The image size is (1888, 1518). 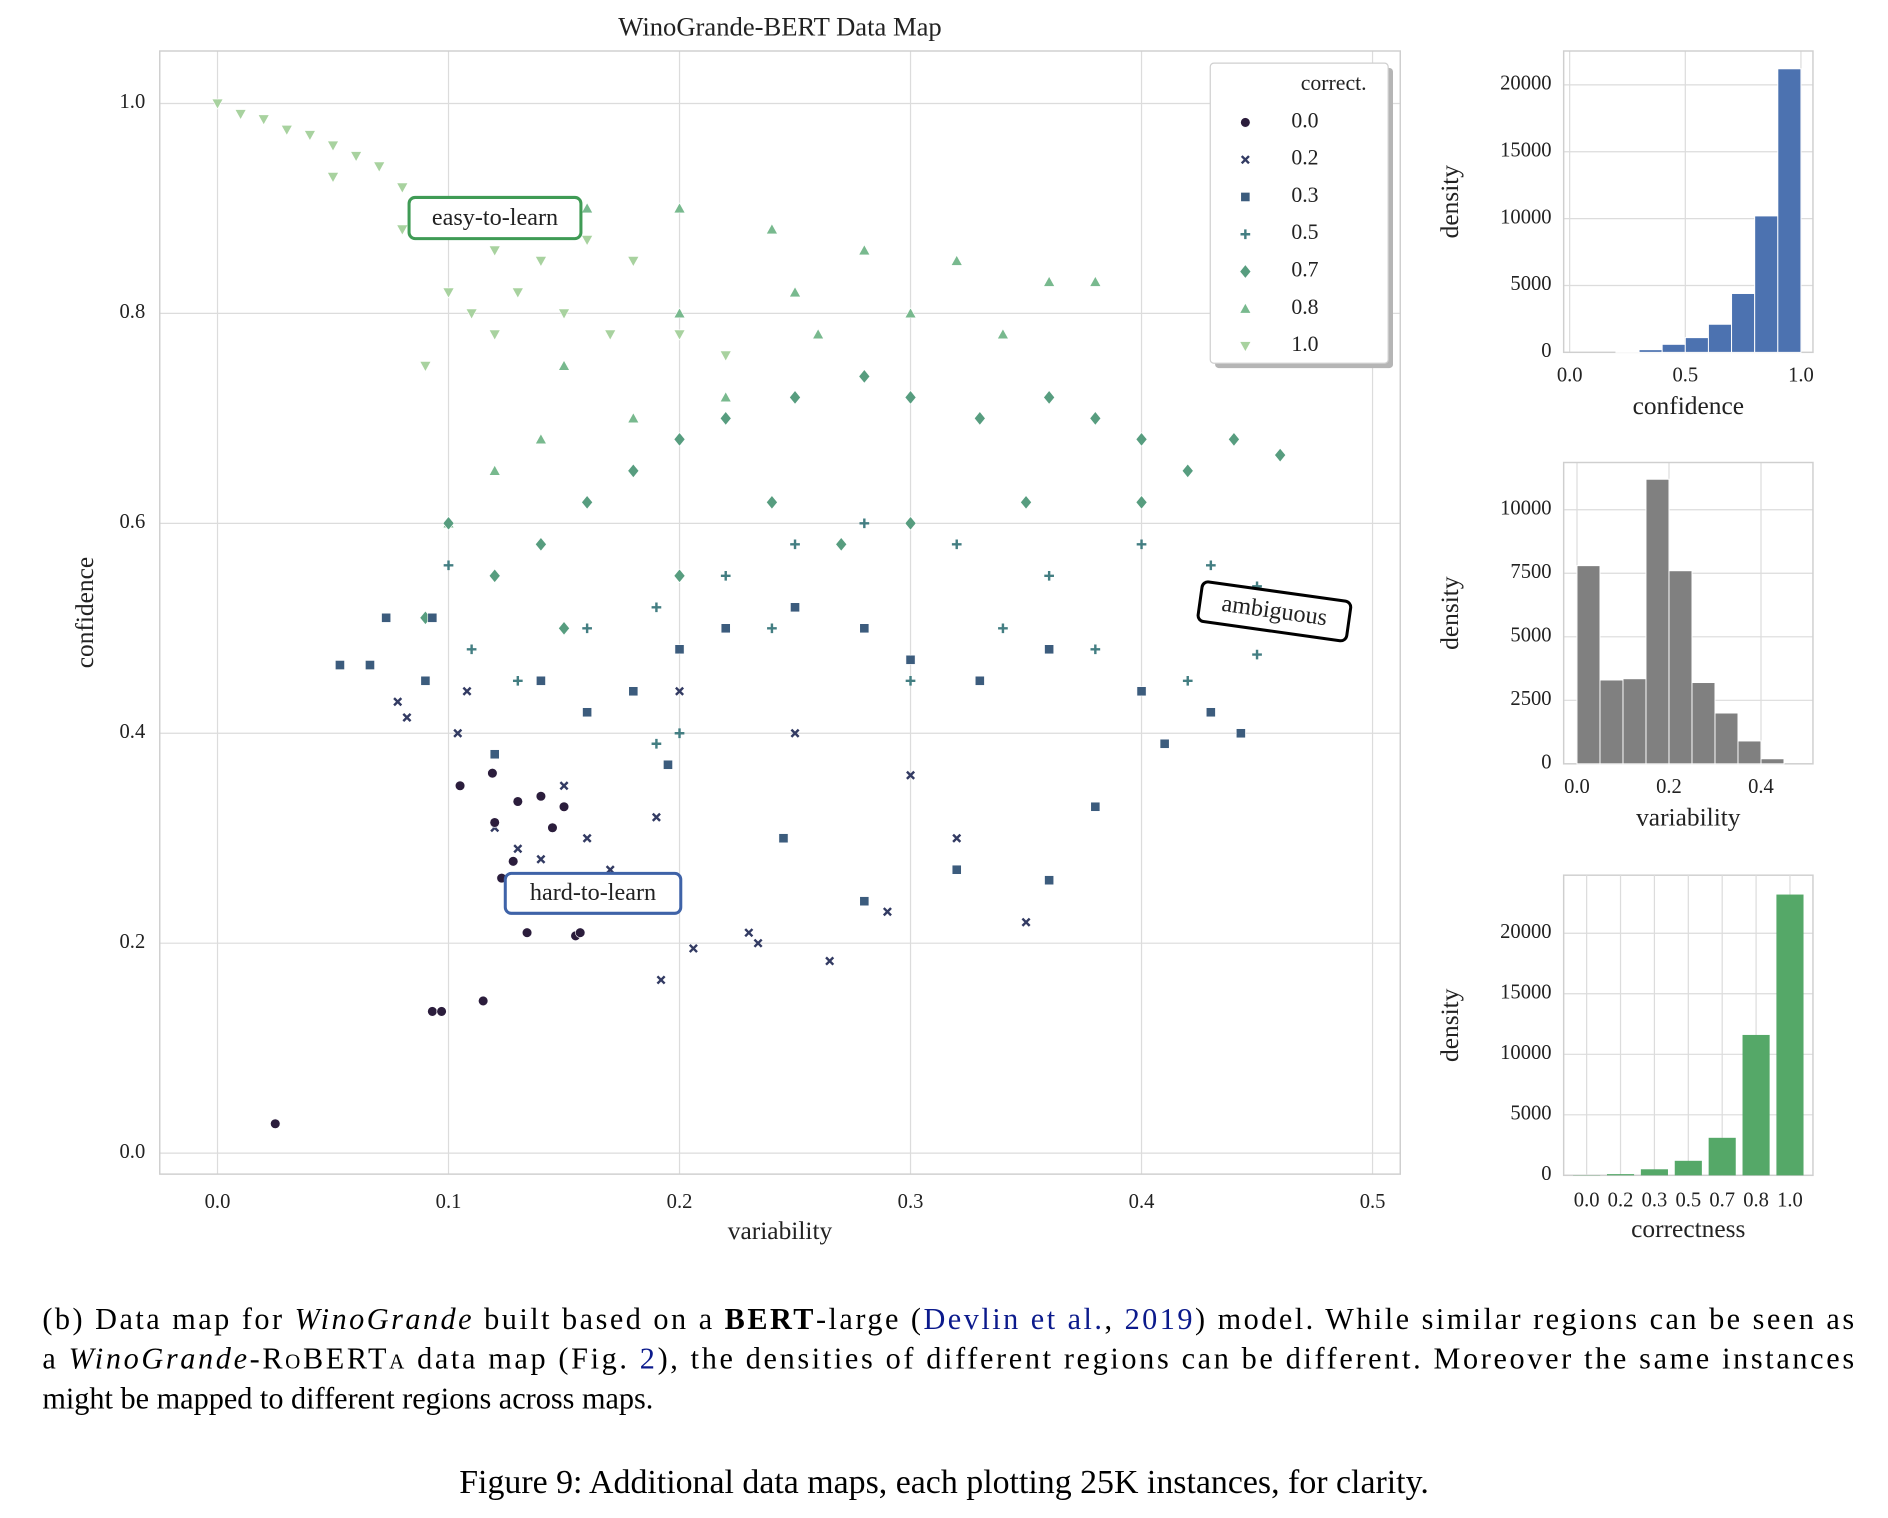 I want to click on y-tick-label: 2500, so click(x=1530, y=699).